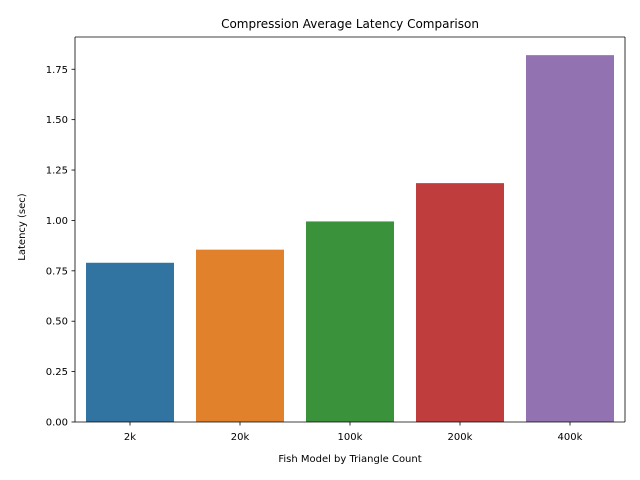 The width and height of the screenshot is (640, 480). Describe the element at coordinates (460, 302) in the screenshot. I see `bar-200k` at that location.